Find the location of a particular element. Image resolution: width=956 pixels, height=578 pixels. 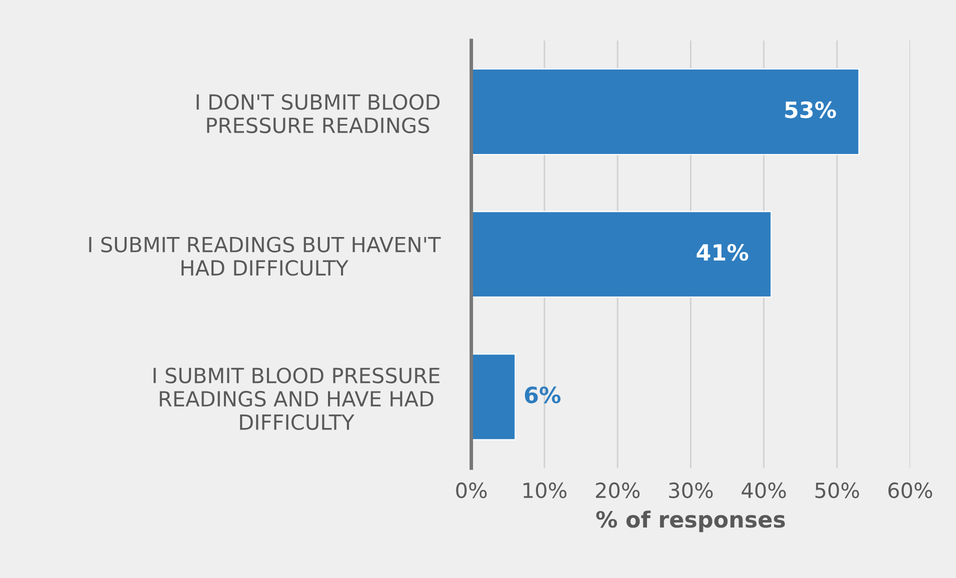

data-label: 6% is located at coordinates (542, 395).